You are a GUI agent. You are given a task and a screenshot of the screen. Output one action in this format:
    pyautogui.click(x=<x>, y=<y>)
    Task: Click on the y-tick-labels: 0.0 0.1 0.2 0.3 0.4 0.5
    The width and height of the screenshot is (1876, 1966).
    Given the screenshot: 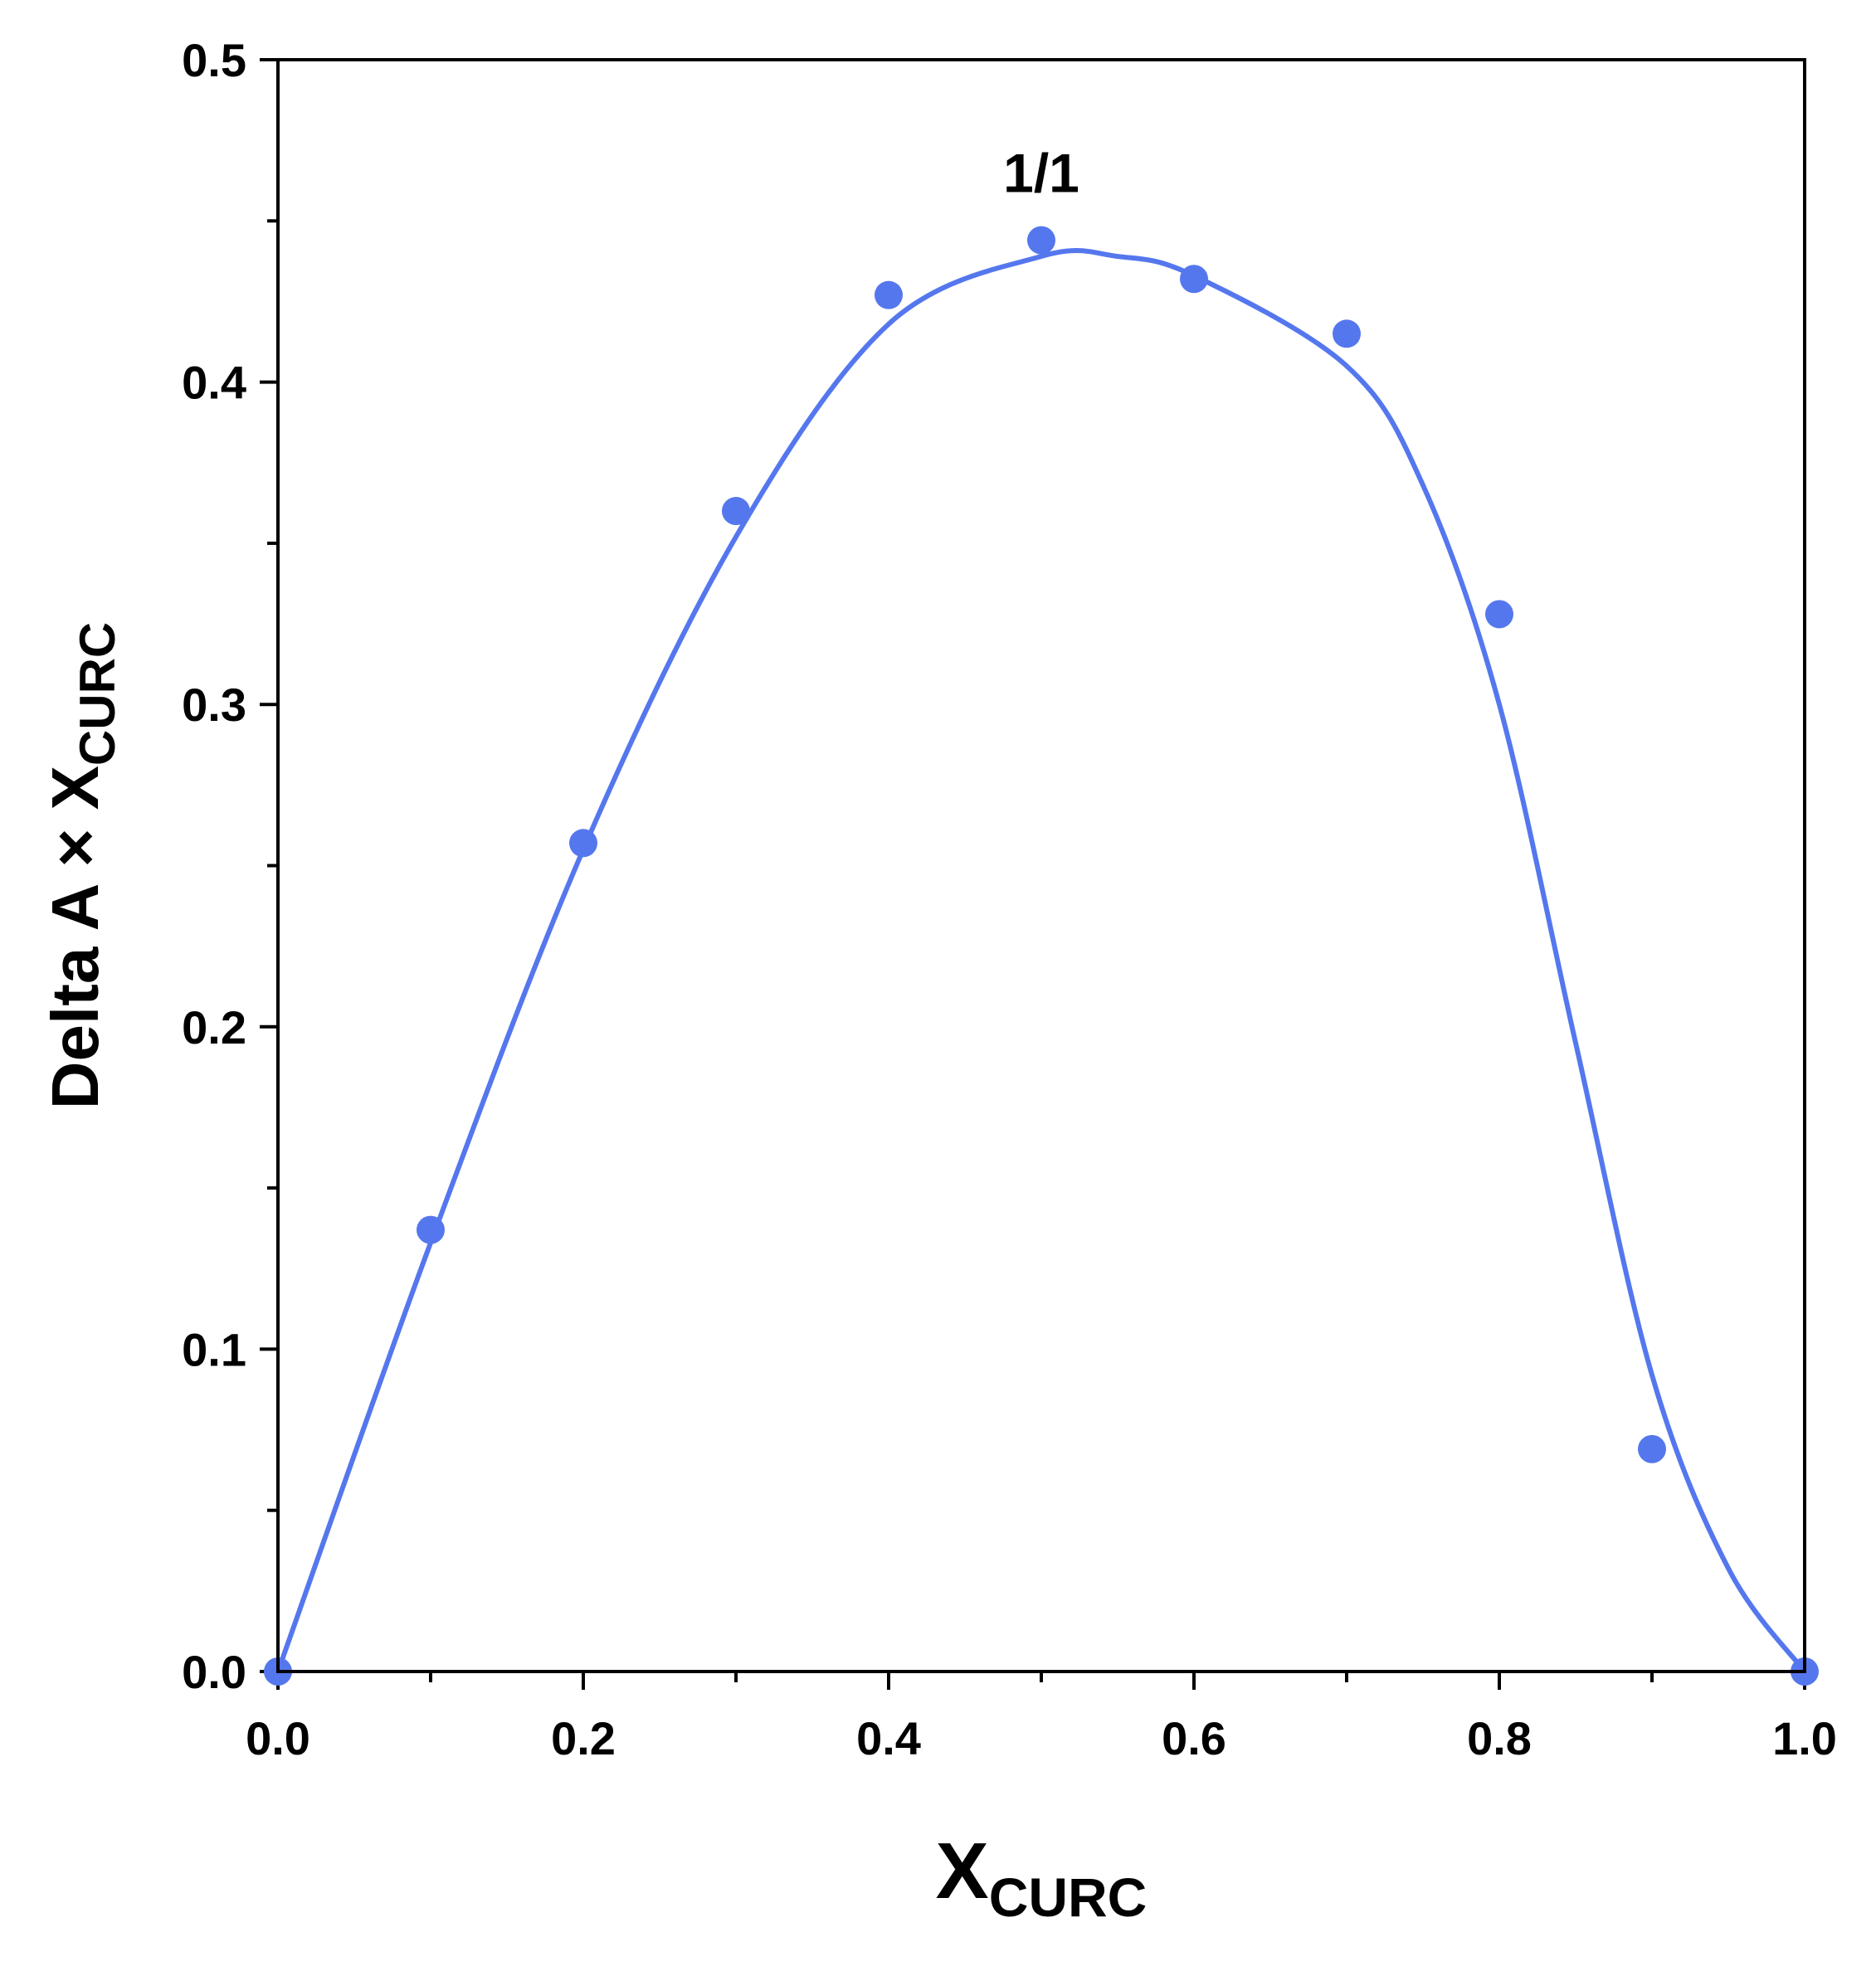 What is the action you would take?
    pyautogui.click(x=214, y=866)
    